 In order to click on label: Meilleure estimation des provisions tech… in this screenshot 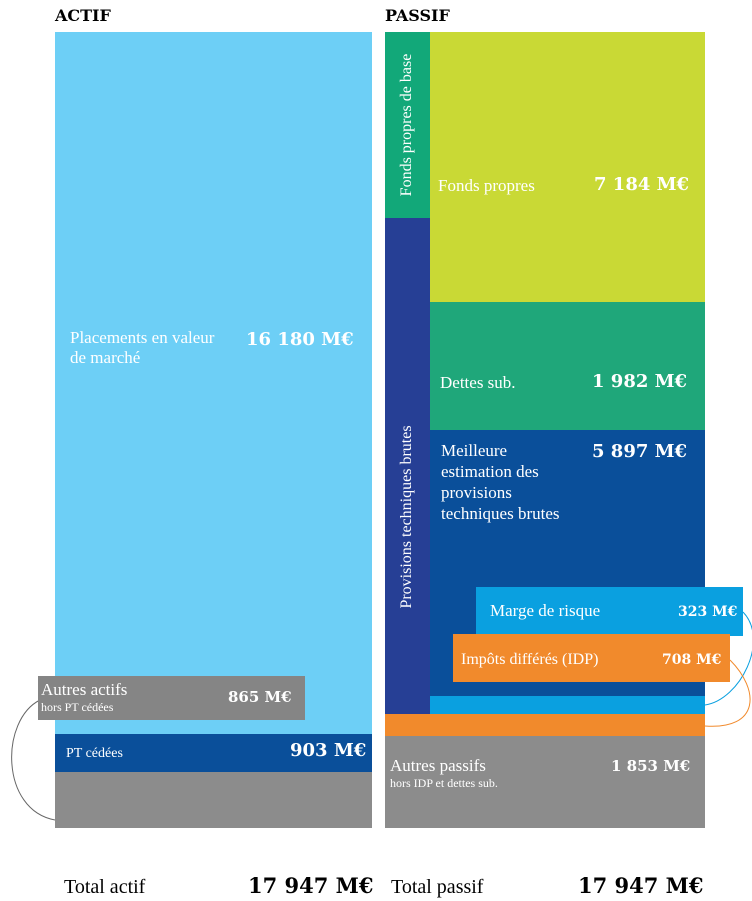, I will do `click(500, 482)`.